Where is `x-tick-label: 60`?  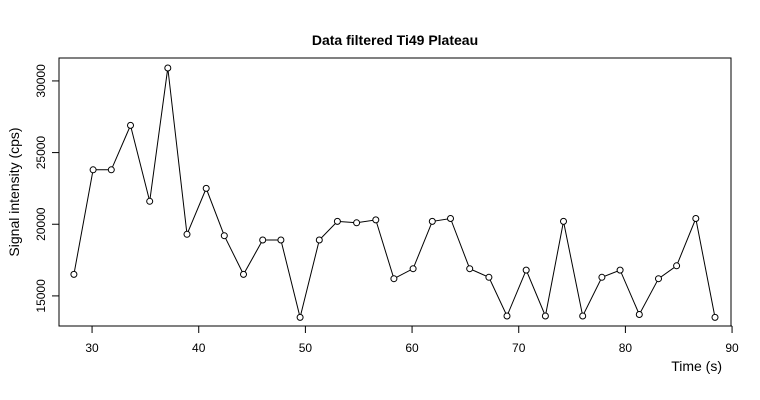
x-tick-label: 60 is located at coordinates (412, 348).